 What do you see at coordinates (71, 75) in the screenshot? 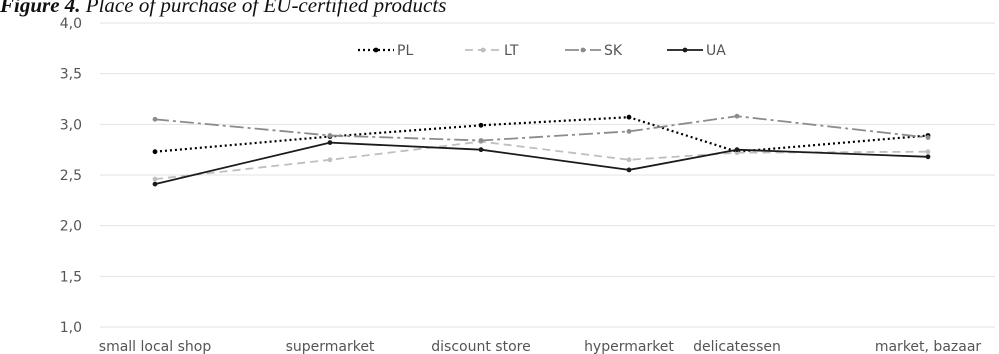
I see `y-tick-label: 3,5` at bounding box center [71, 75].